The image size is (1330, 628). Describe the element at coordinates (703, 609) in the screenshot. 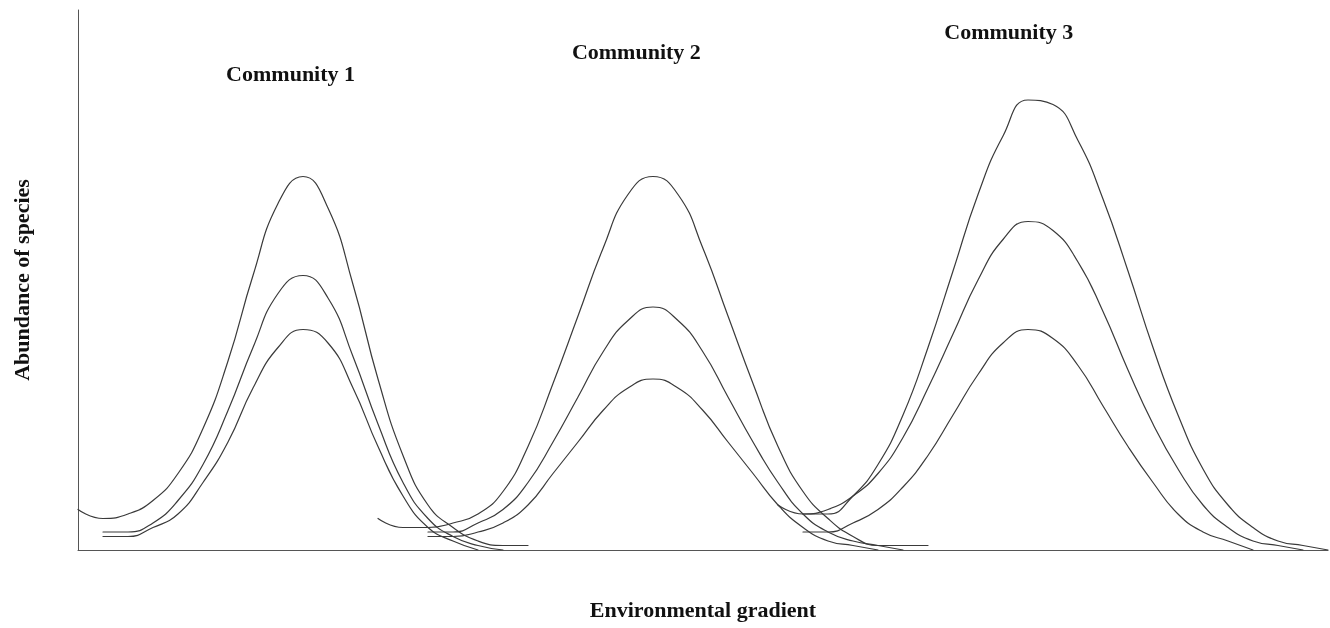

I see `x-axis-title: Environmental gradient` at that location.